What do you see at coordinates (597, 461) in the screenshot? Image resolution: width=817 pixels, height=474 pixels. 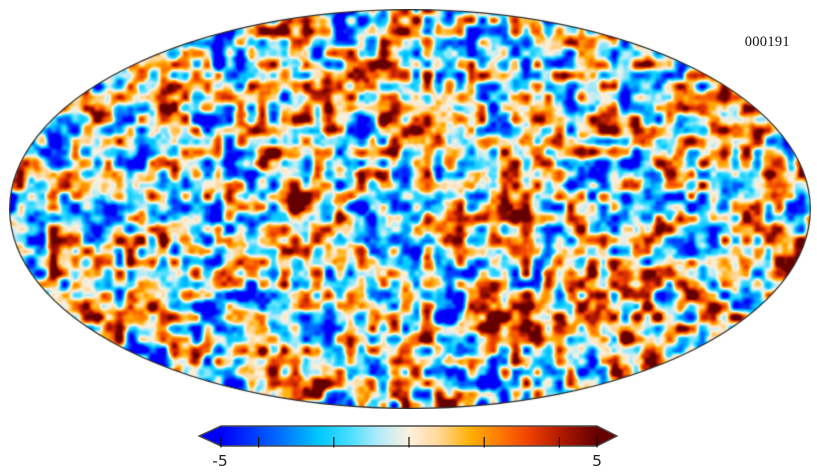 I see `colorbar-max-label: 5` at bounding box center [597, 461].